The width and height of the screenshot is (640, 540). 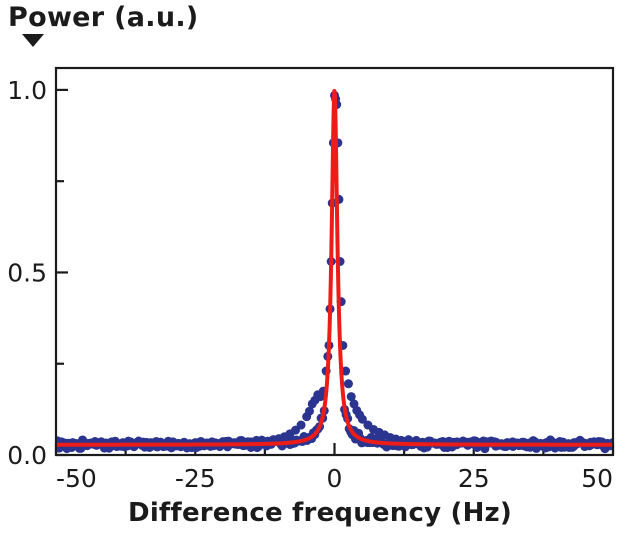 I want to click on x-tick-label: -50, so click(x=76, y=478).